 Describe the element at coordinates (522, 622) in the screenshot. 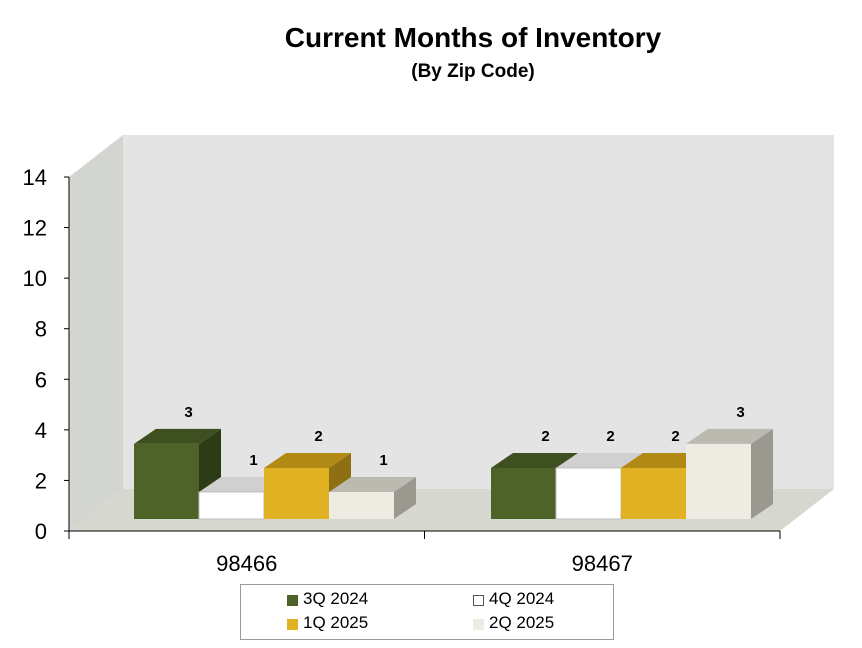

I see `legend-label: 2Q 2025` at that location.